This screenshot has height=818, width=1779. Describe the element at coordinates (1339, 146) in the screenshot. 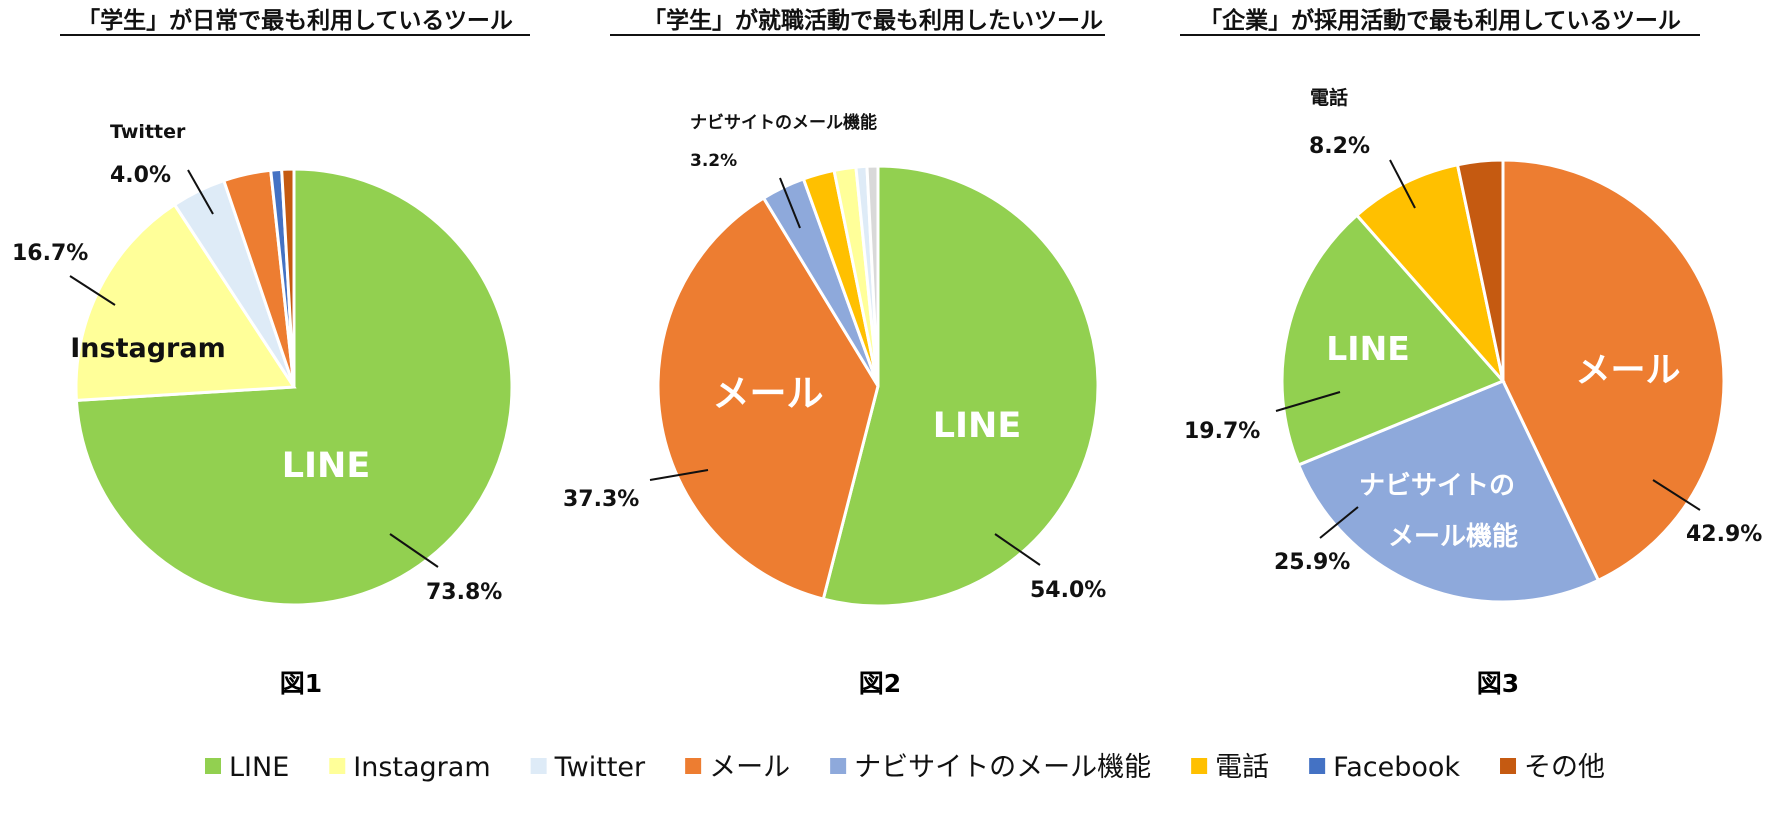

I see `chart-3-label-phone-pct: 8.2%` at that location.